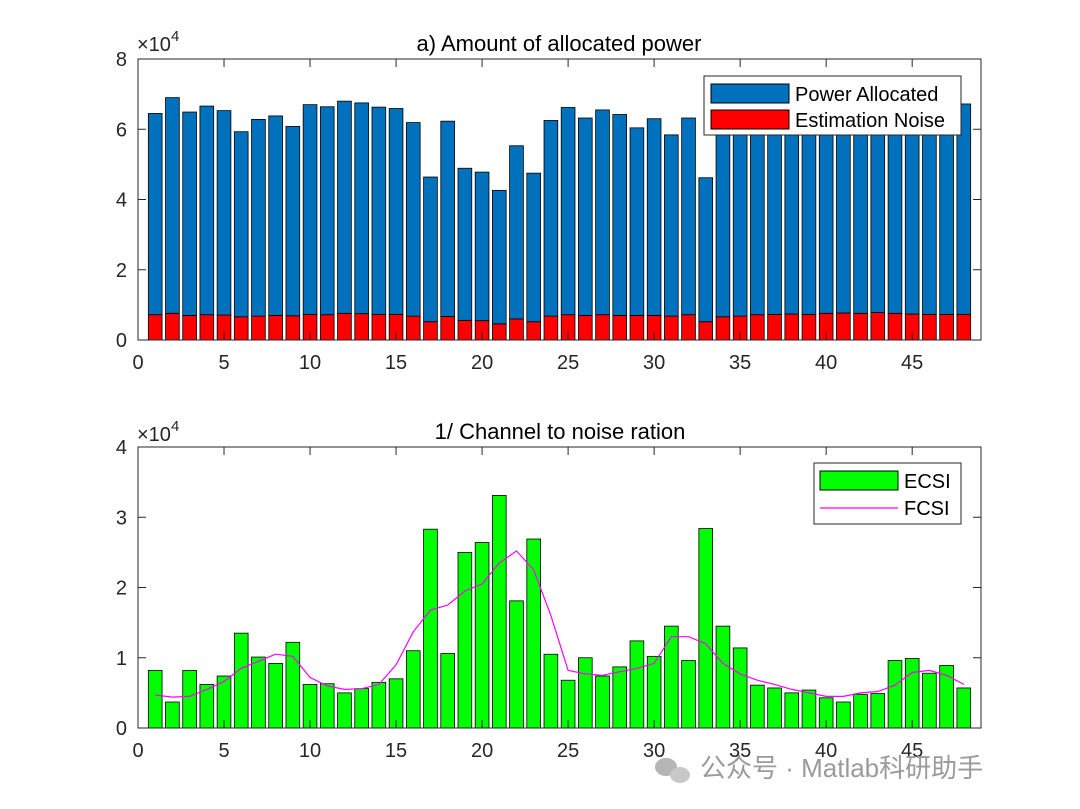  I want to click on x-tick-label: 40, so click(826, 751).